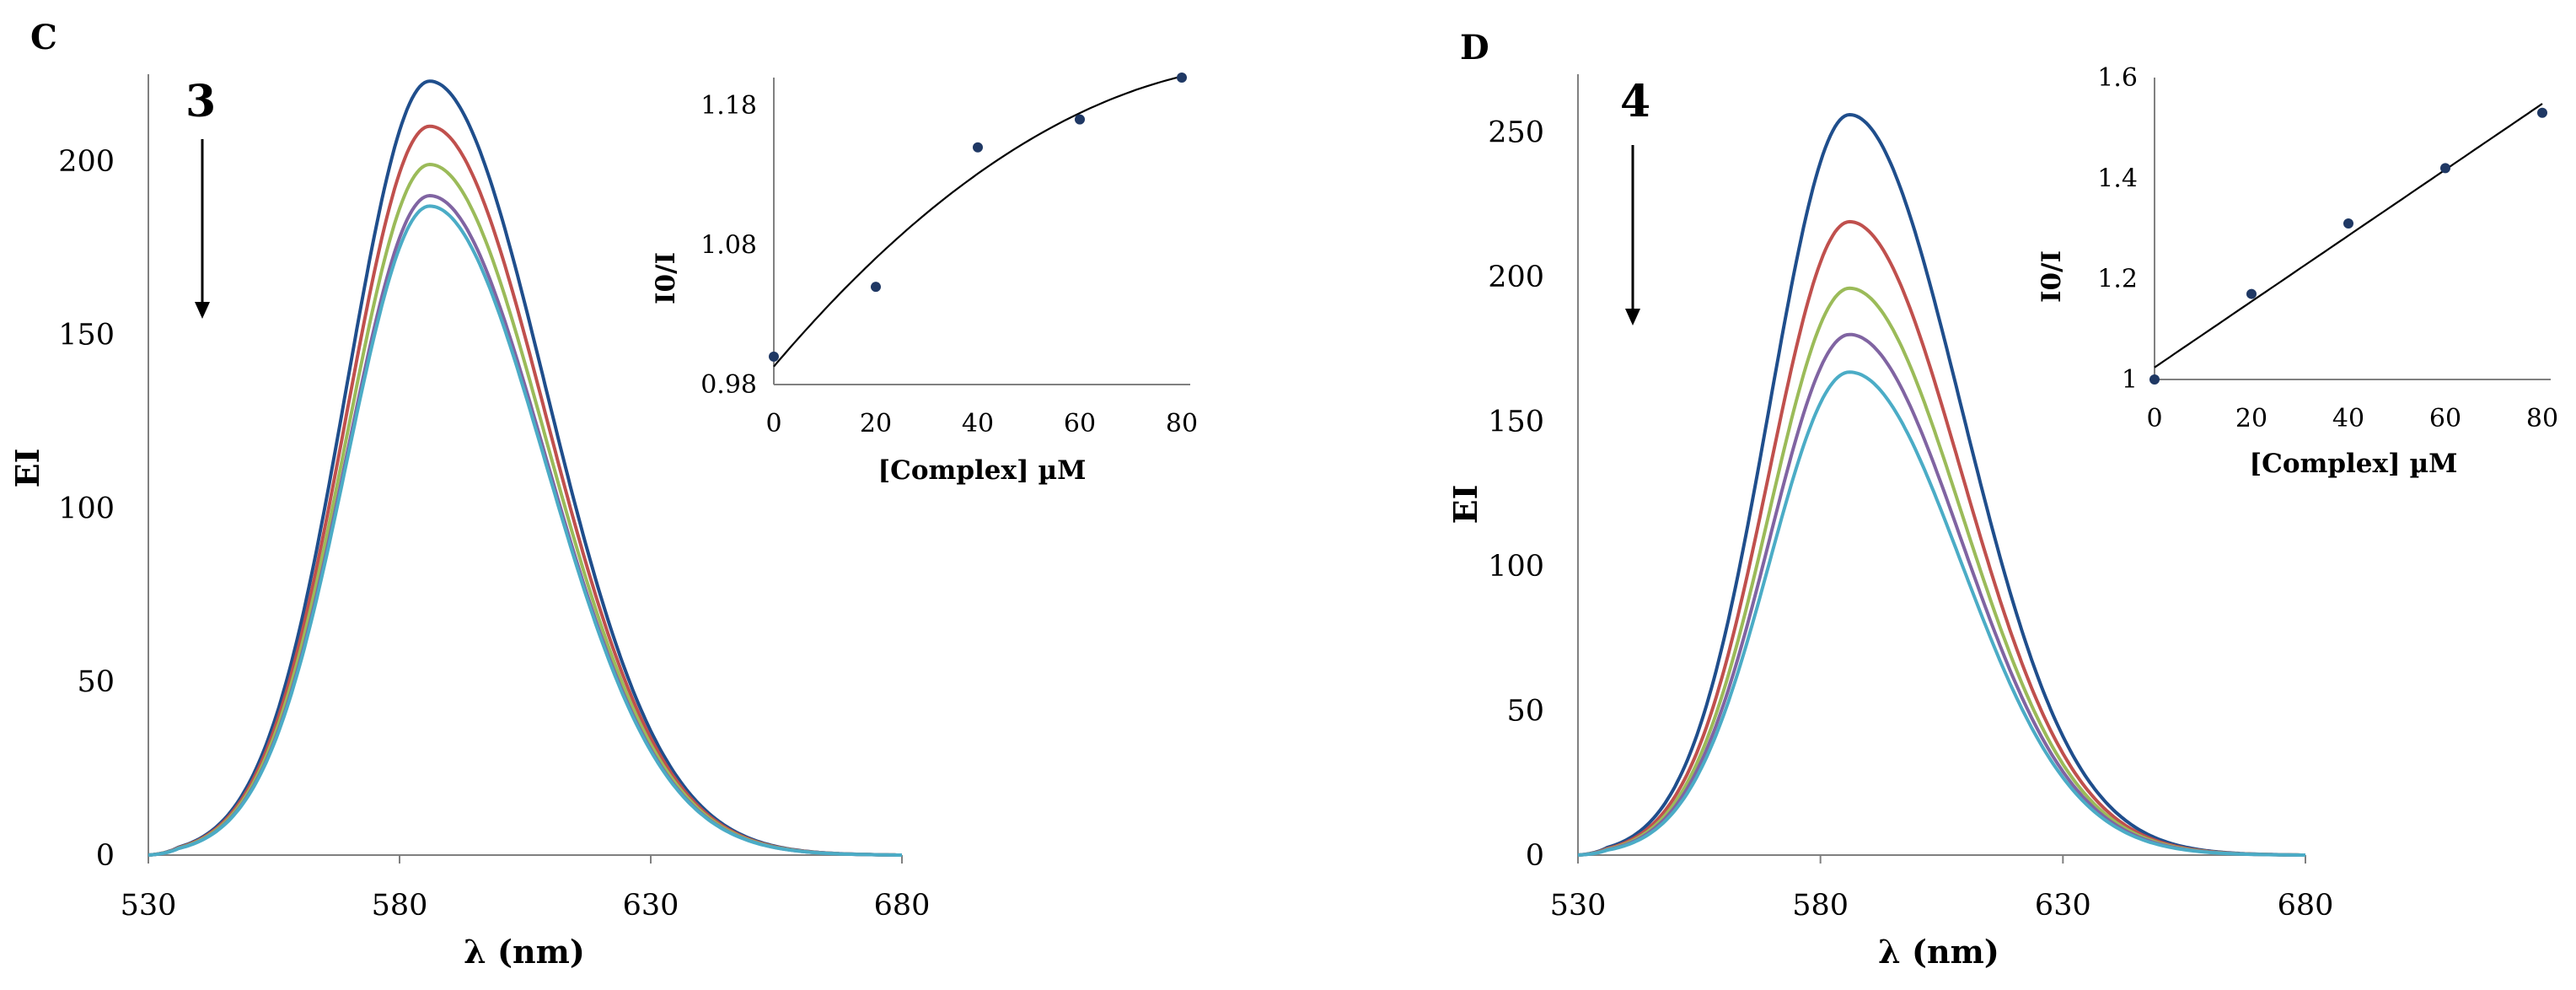  Describe the element at coordinates (666, 278) in the screenshot. I see `inset-y-axis-label-c: I0/I` at that location.